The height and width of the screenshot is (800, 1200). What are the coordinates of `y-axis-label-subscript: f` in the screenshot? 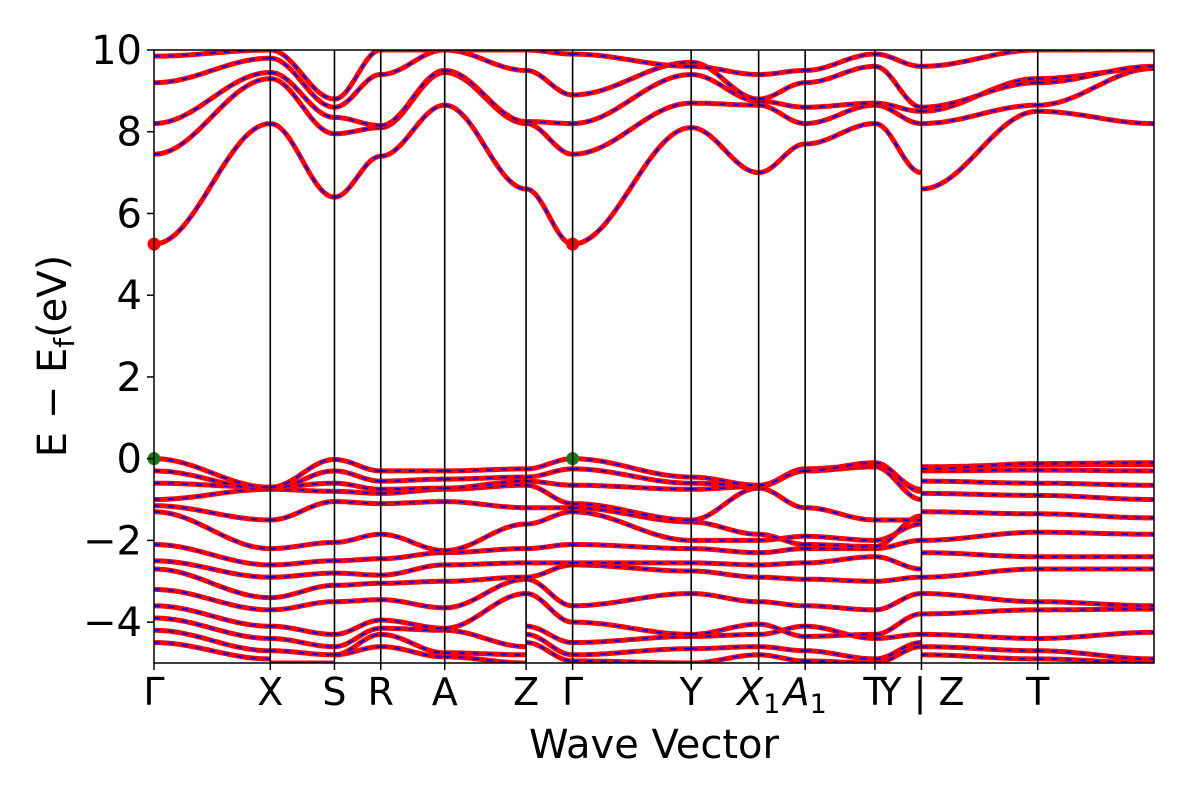 It's located at (64, 342).